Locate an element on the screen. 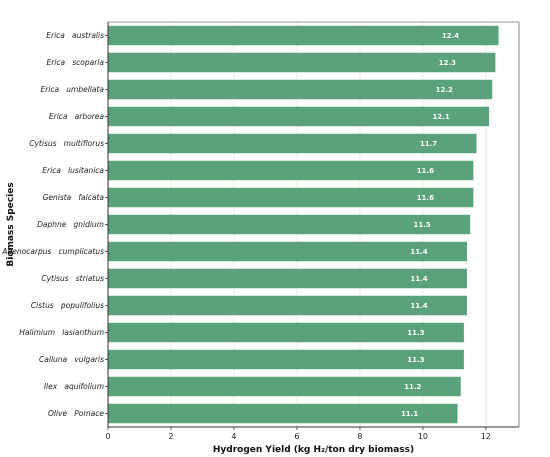  y-tick-label: Erica scoparia is located at coordinates (75, 62).